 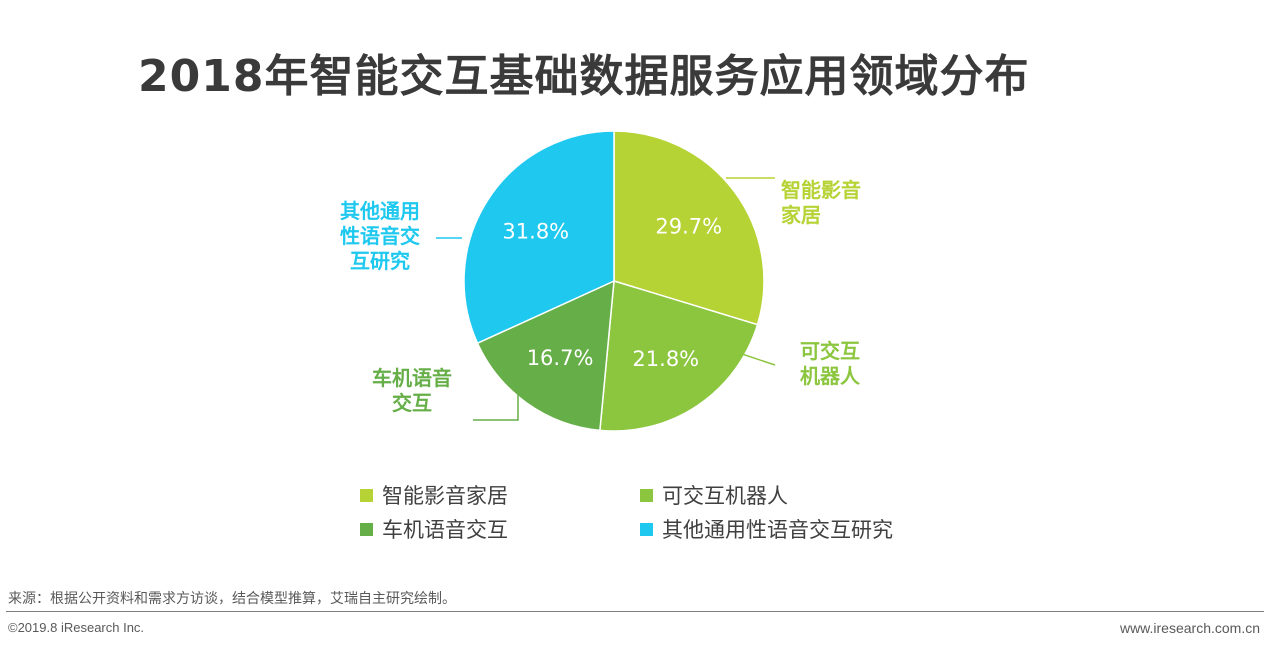 What do you see at coordinates (560, 358) in the screenshot?
I see `slice-value-label-car-voice: 16.7%` at bounding box center [560, 358].